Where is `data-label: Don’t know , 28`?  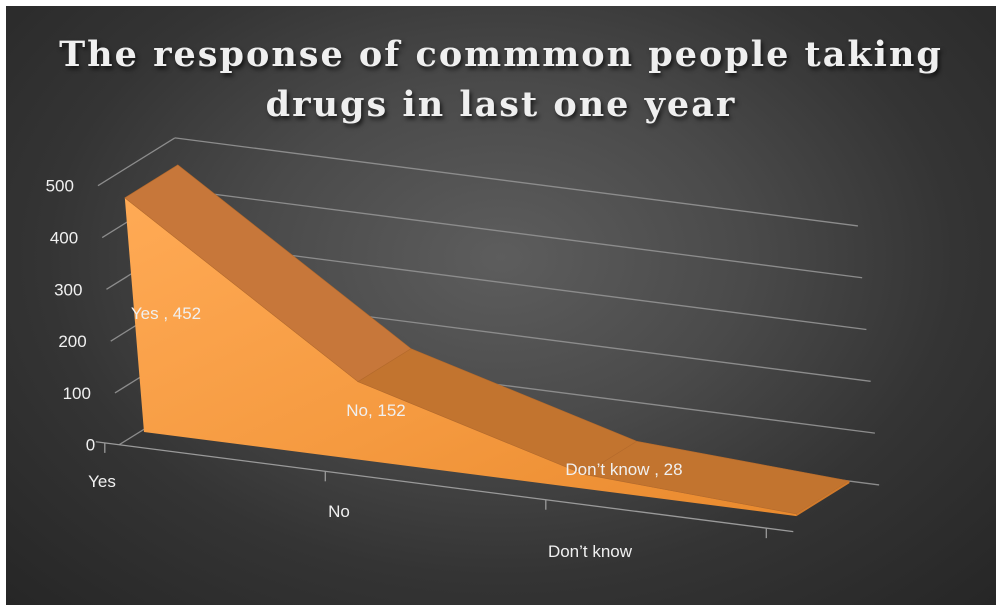 data-label: Don’t know , 28 is located at coordinates (623, 469).